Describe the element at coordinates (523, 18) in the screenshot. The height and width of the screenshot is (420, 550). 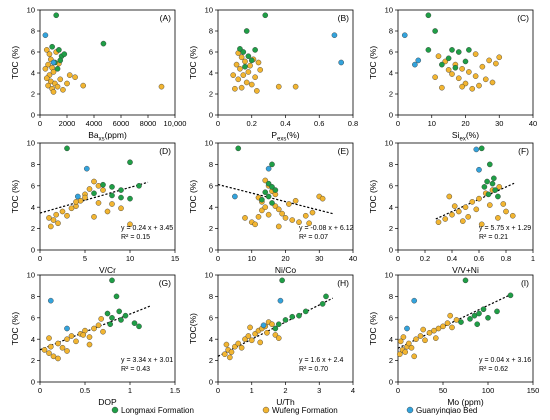
I see `panel-tag: (C)` at that location.